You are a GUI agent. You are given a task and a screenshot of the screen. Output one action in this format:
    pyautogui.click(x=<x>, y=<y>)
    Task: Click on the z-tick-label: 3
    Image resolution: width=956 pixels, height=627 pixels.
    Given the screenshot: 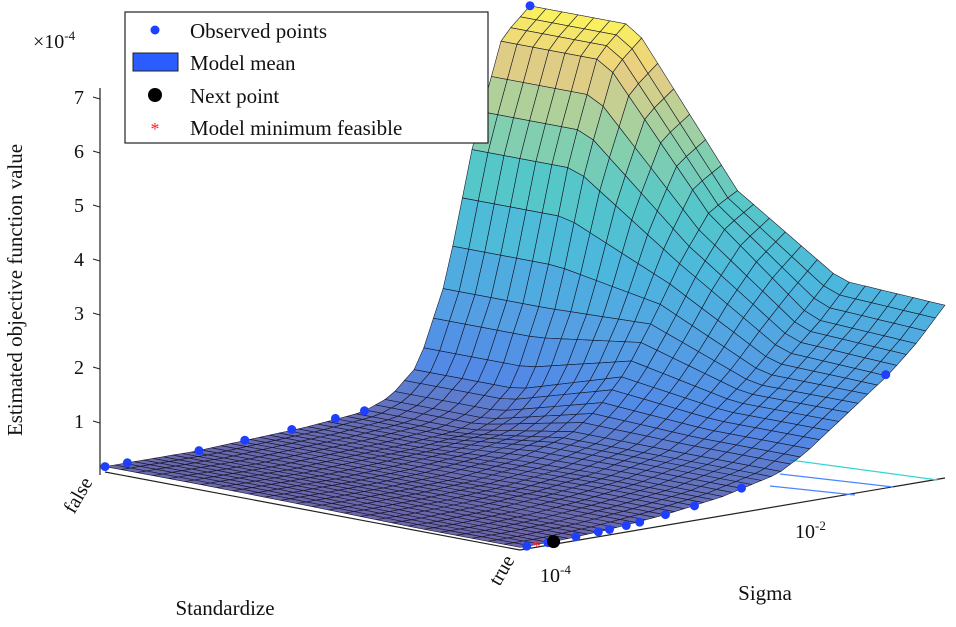 What is the action you would take?
    pyautogui.click(x=79, y=314)
    